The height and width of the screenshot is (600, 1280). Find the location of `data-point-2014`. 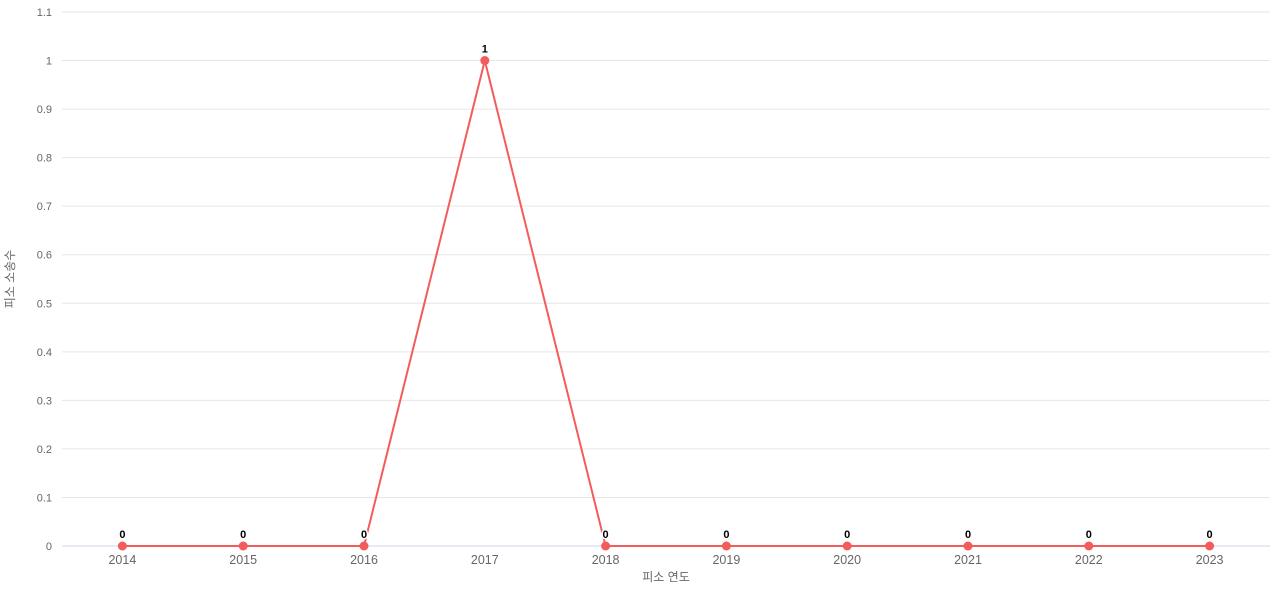

data-point-2014 is located at coordinates (122, 546).